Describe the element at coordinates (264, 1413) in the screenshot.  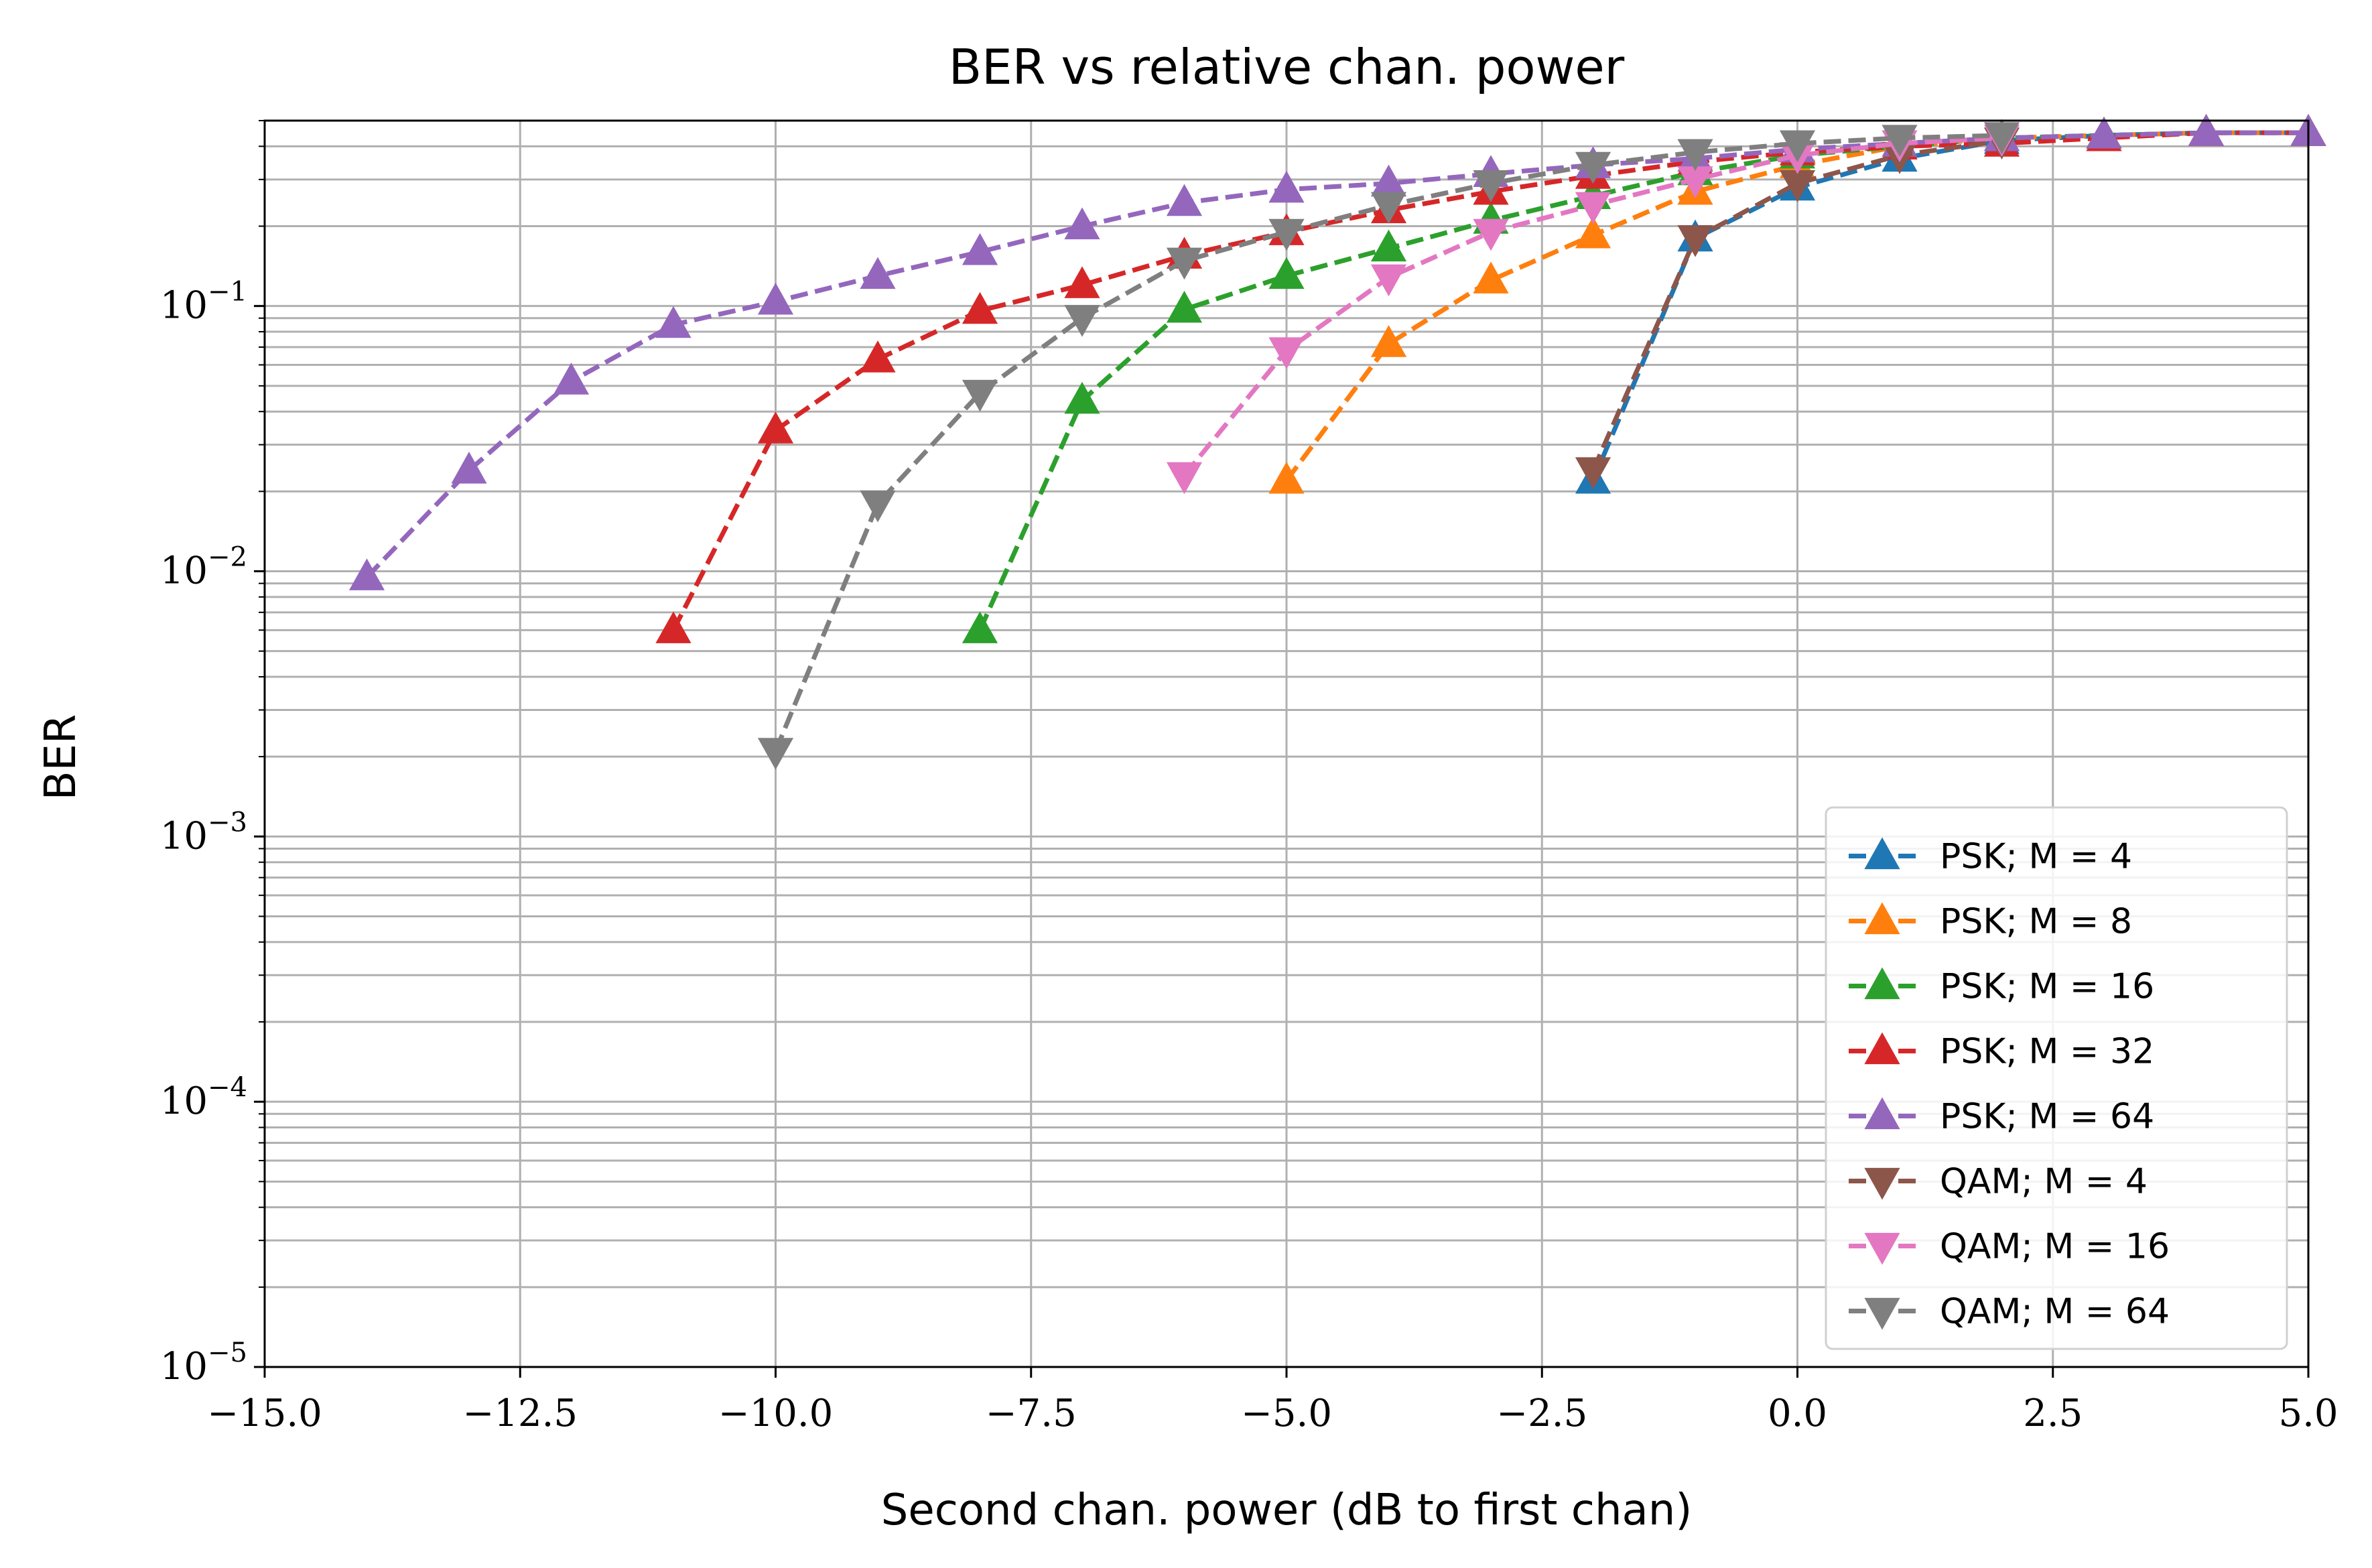
I see `x-tick-label: −15.0` at that location.